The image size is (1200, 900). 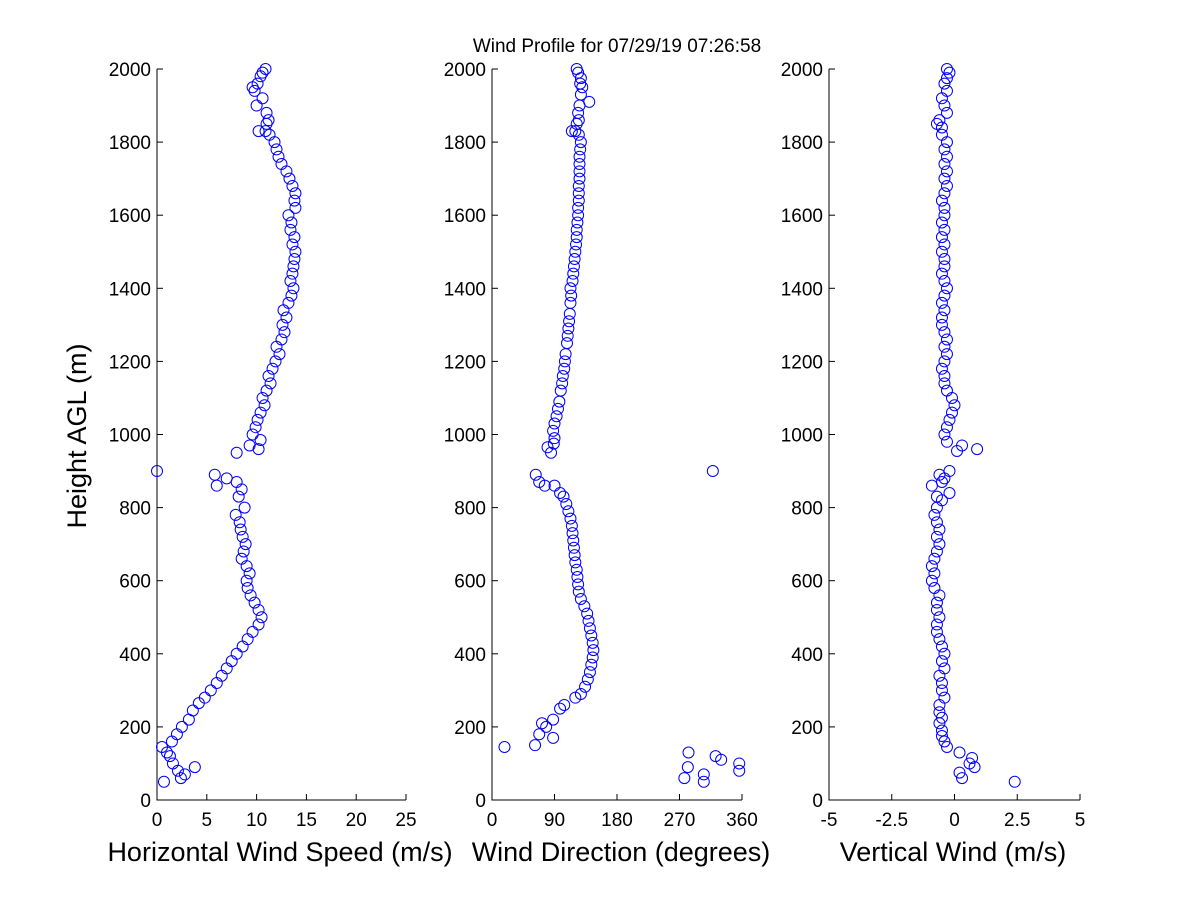 I want to click on y-tick-label: 1800, so click(x=130, y=143).